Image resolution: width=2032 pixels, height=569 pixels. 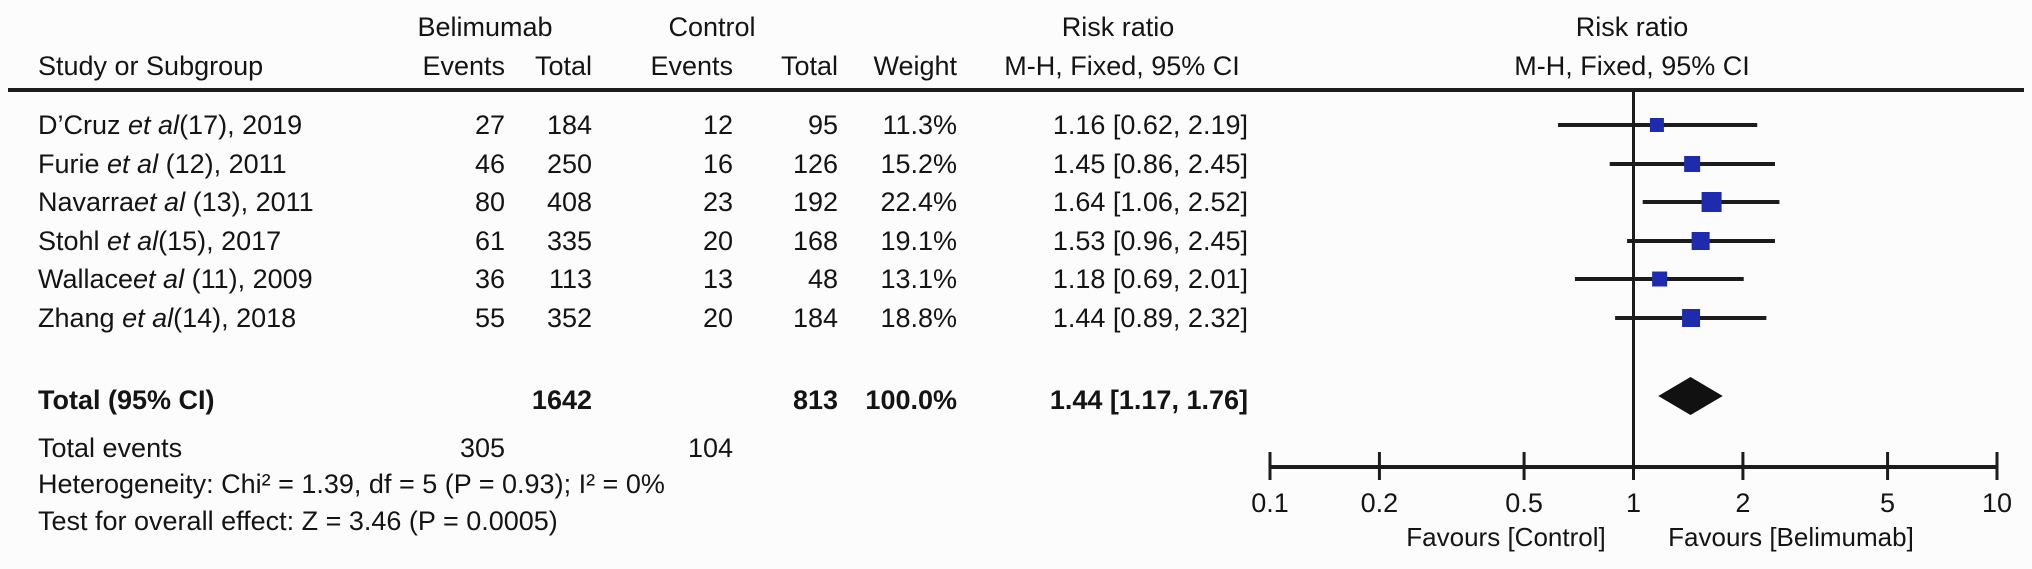 What do you see at coordinates (918, 202) in the screenshot?
I see `weight-value: 22.4%` at bounding box center [918, 202].